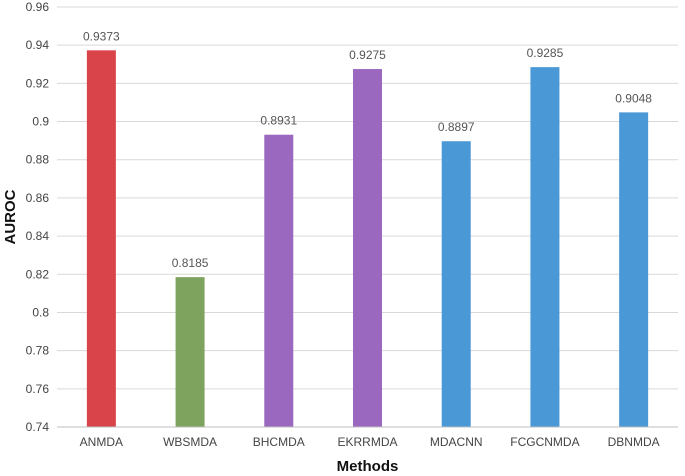 This screenshot has height=476, width=685. What do you see at coordinates (40, 312) in the screenshot?
I see `y-tick-label: 0.8` at bounding box center [40, 312].